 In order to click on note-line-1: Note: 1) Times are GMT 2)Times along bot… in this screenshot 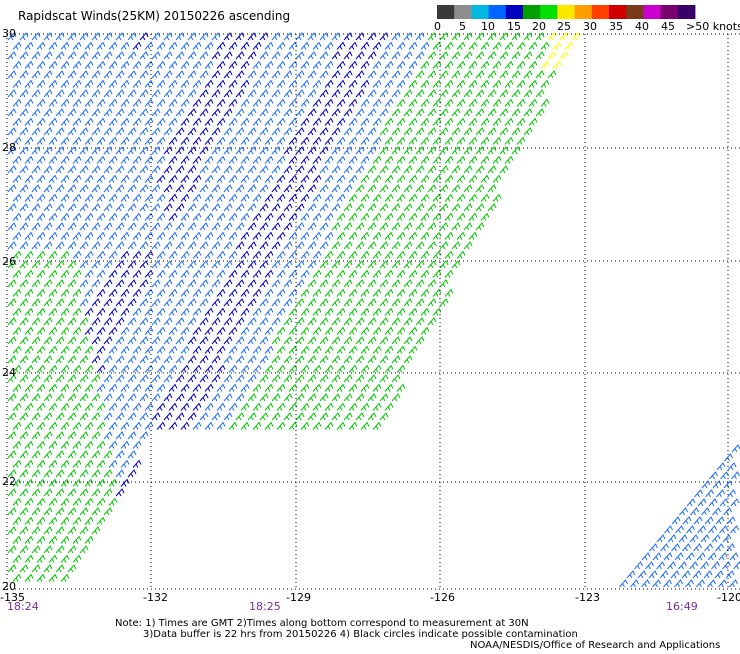, I will do `click(322, 623)`.